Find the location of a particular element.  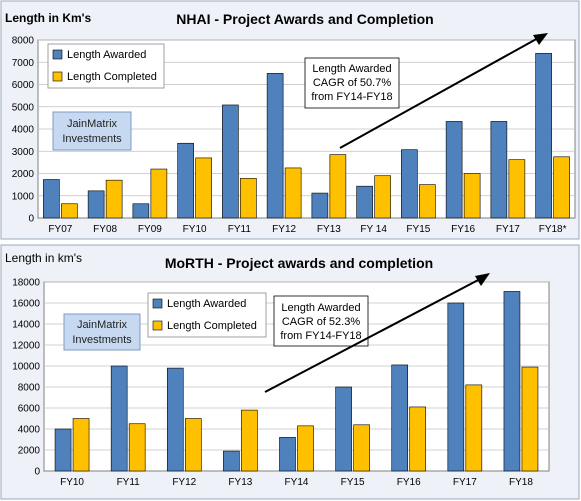

morth-trend-arrowhead is located at coordinates (482, 279).